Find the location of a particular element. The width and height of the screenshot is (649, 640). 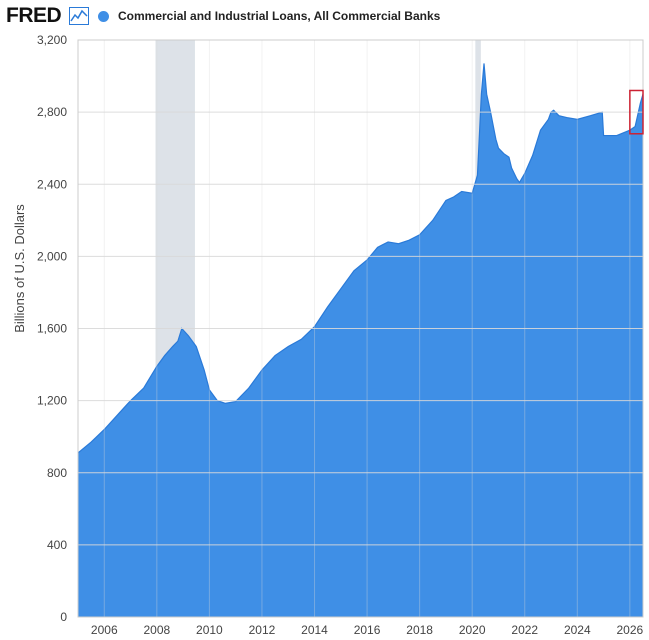

y-axis-label: Billions of U.S. Dollars is located at coordinates (19, 268).